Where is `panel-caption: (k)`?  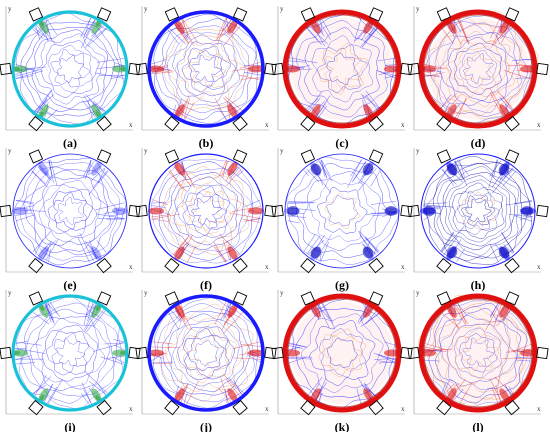 panel-caption: (k) is located at coordinates (342, 426).